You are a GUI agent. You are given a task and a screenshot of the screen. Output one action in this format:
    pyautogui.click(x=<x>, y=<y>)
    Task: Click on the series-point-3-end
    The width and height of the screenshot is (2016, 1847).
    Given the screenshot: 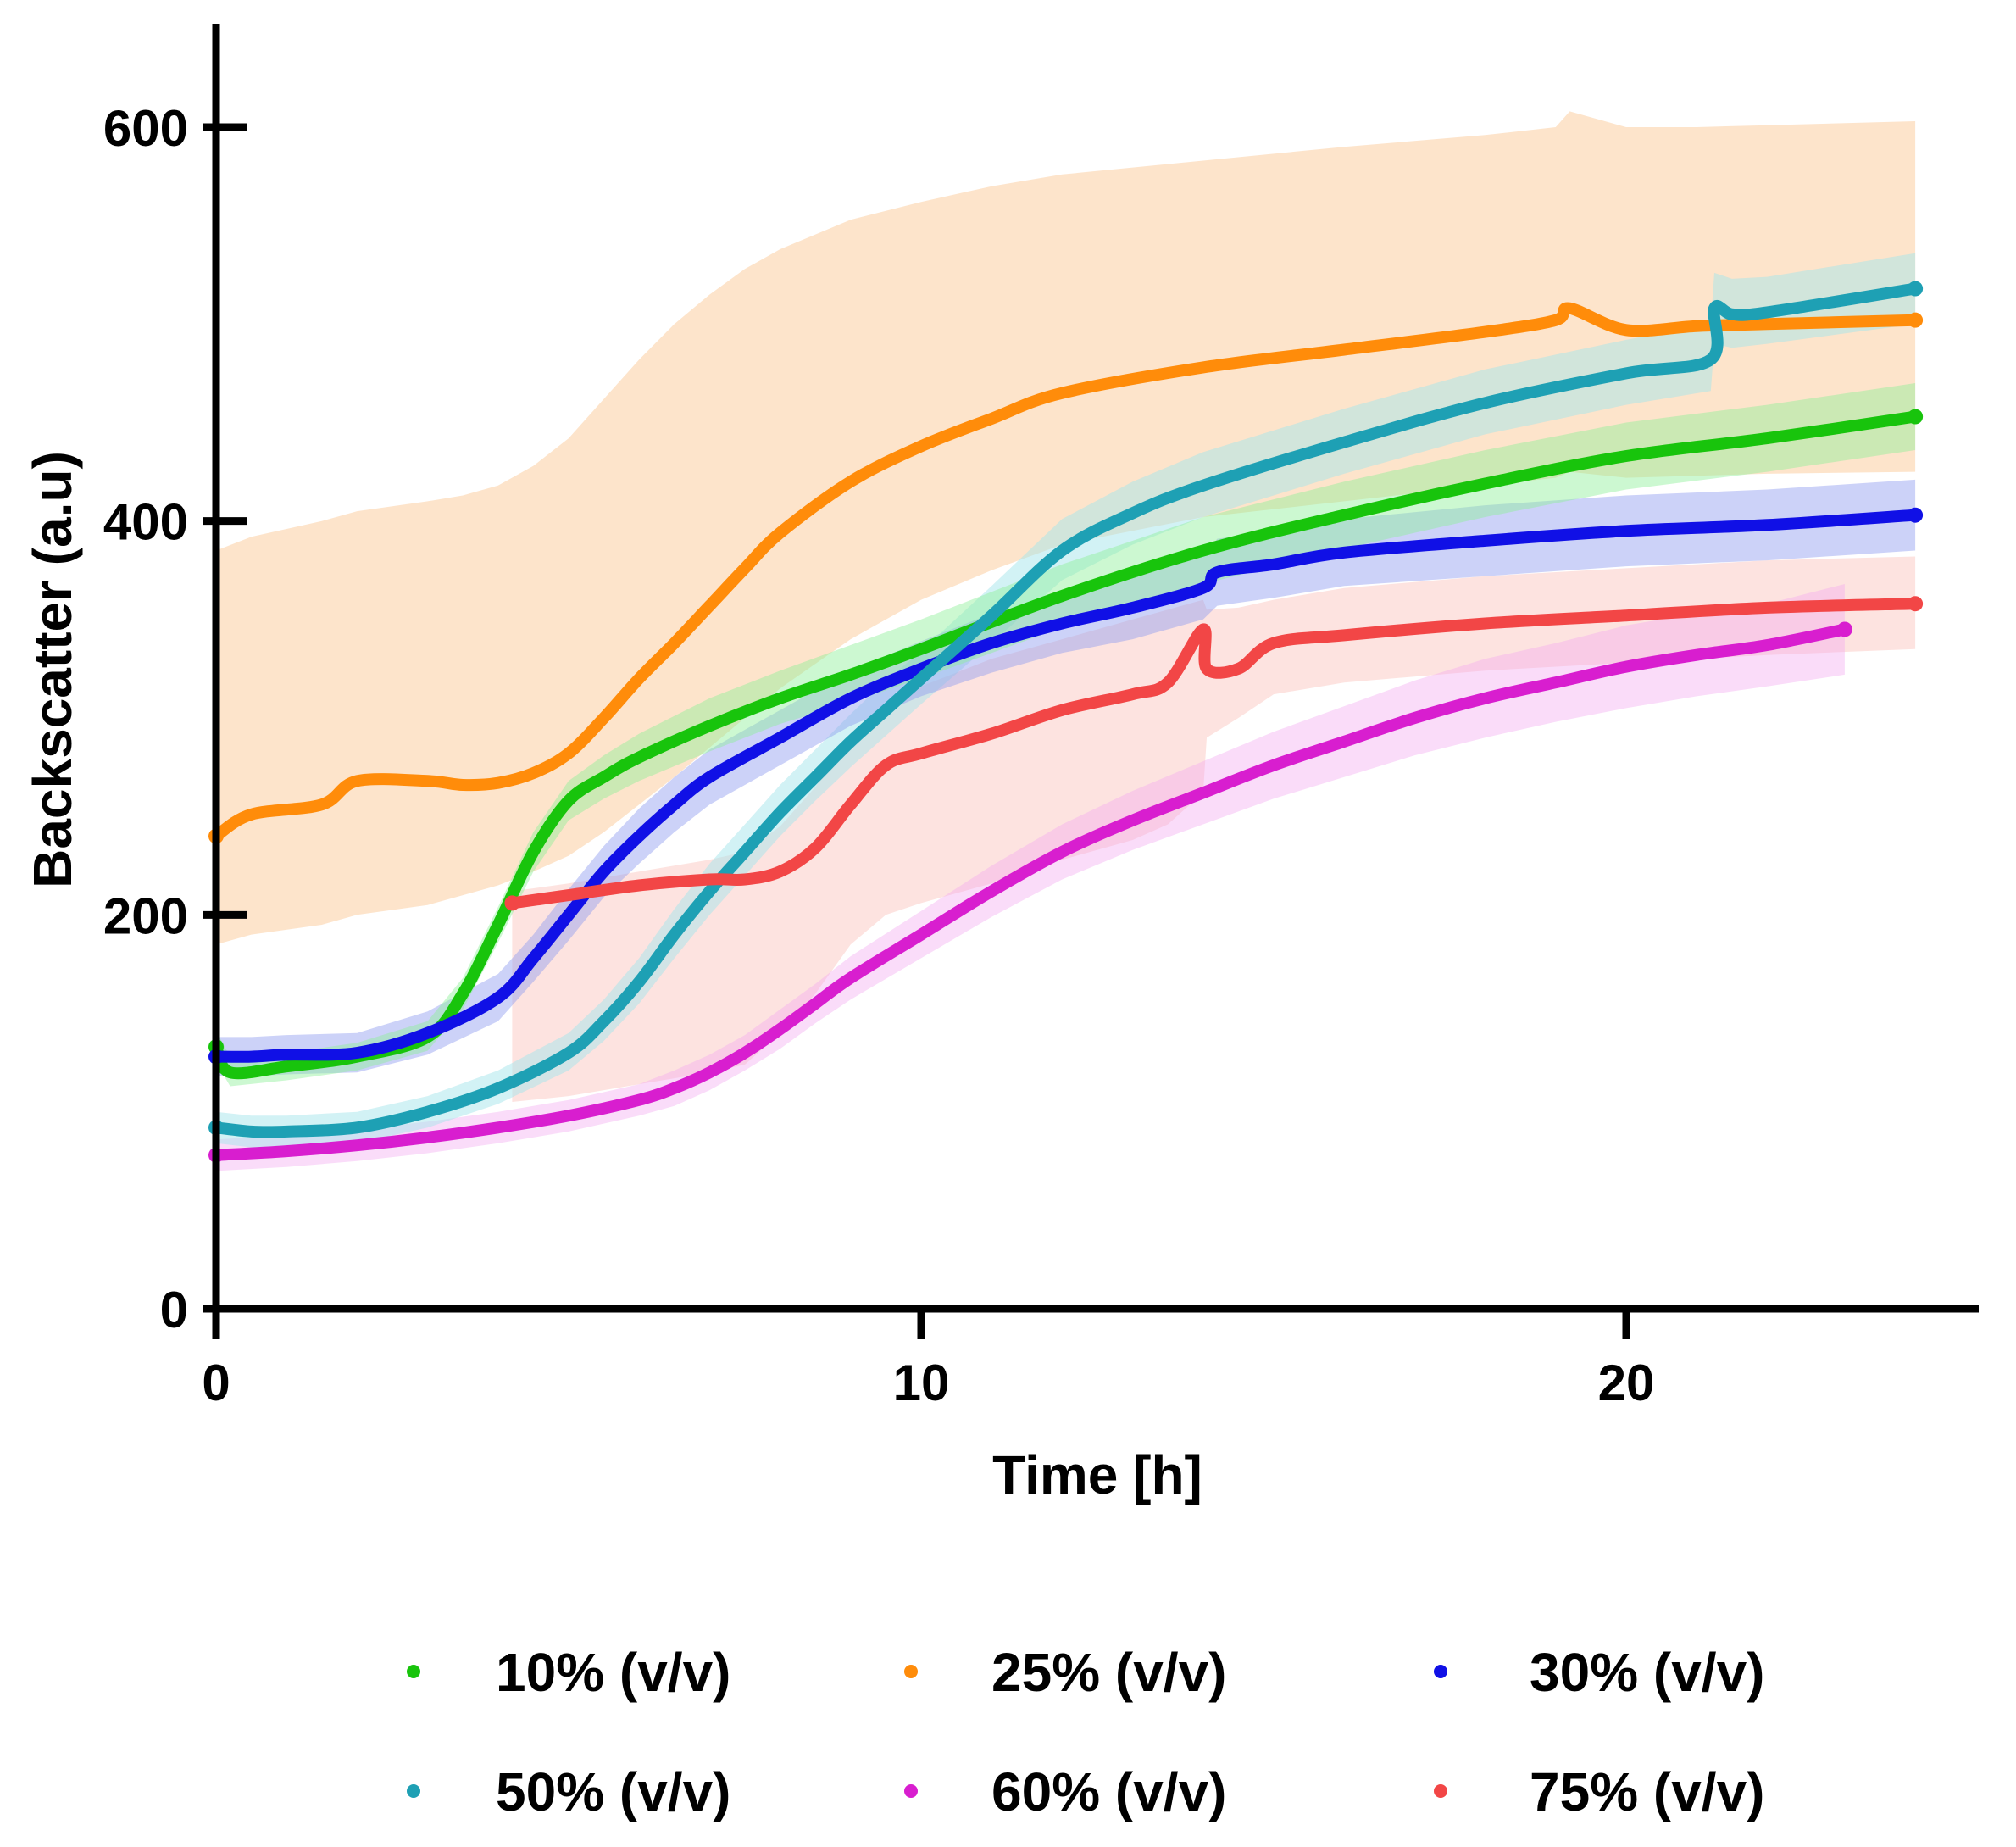 What is the action you would take?
    pyautogui.click(x=1916, y=515)
    